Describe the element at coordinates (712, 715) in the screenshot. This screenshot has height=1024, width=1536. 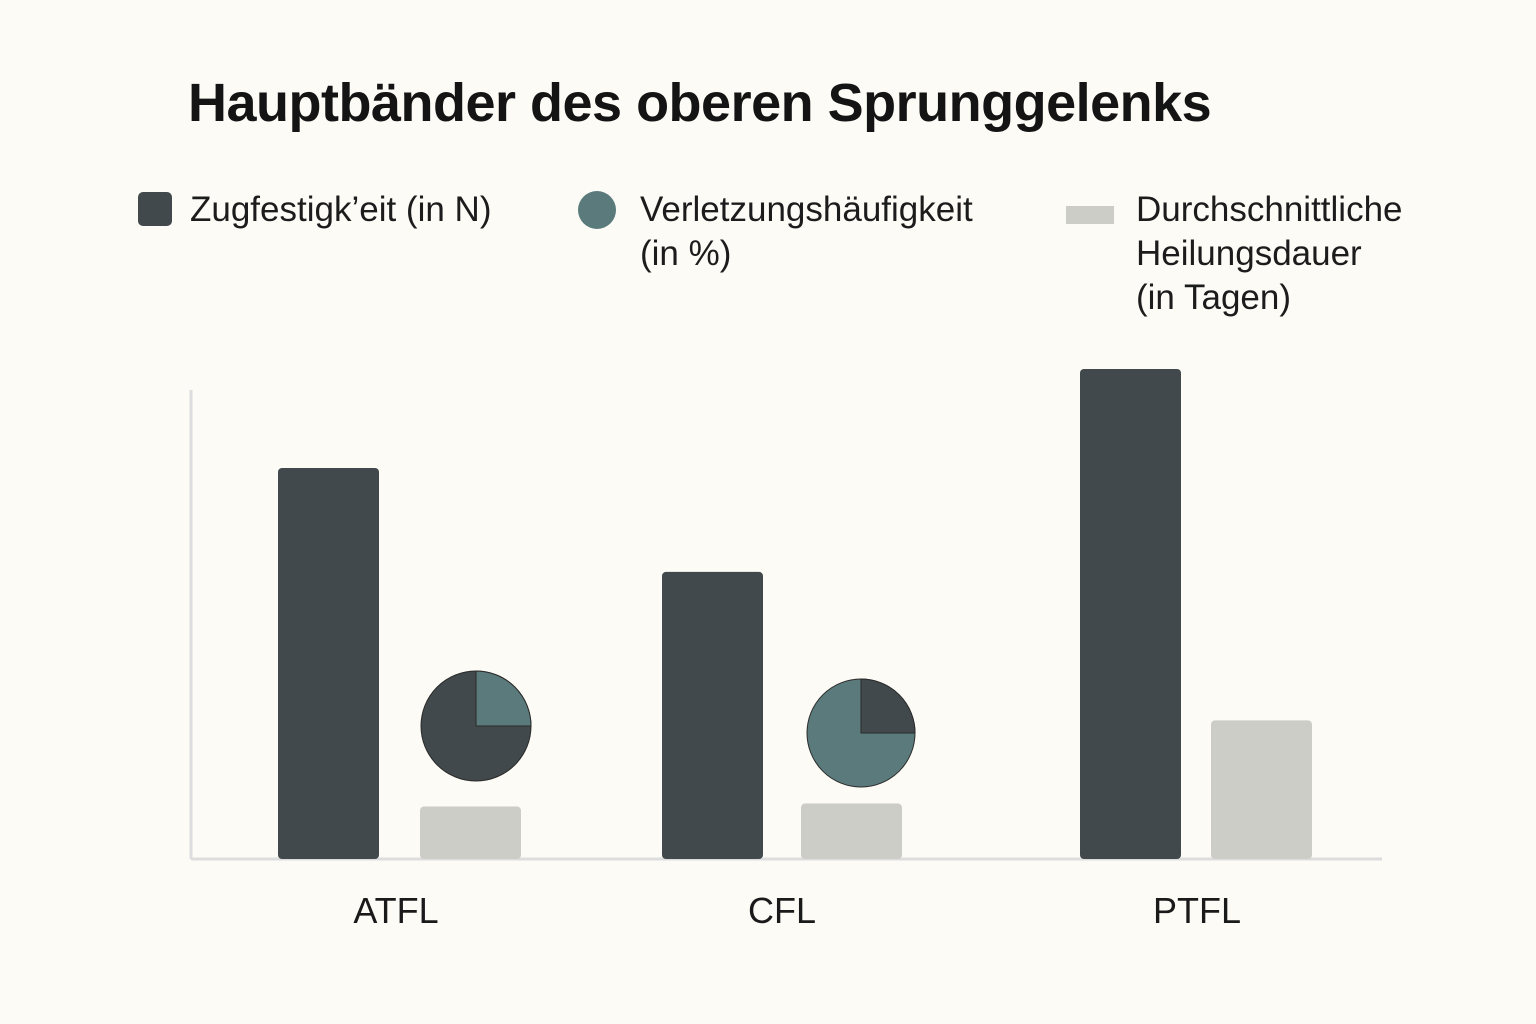
I see `bar-strength-cfl` at that location.